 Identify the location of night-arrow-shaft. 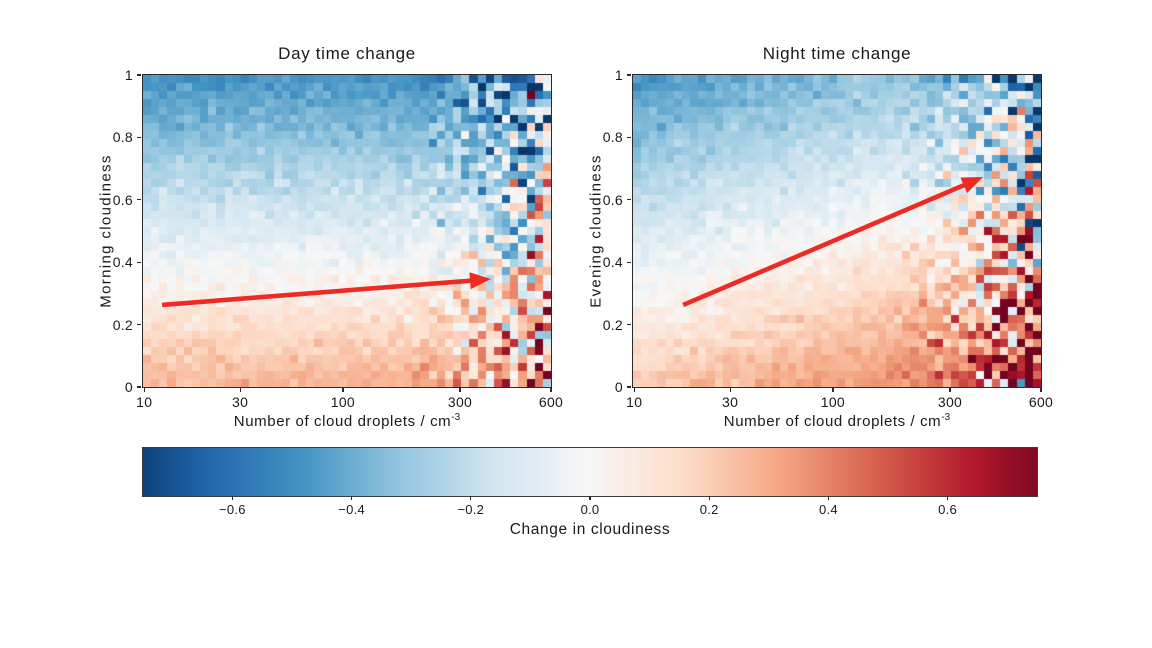
(825, 244).